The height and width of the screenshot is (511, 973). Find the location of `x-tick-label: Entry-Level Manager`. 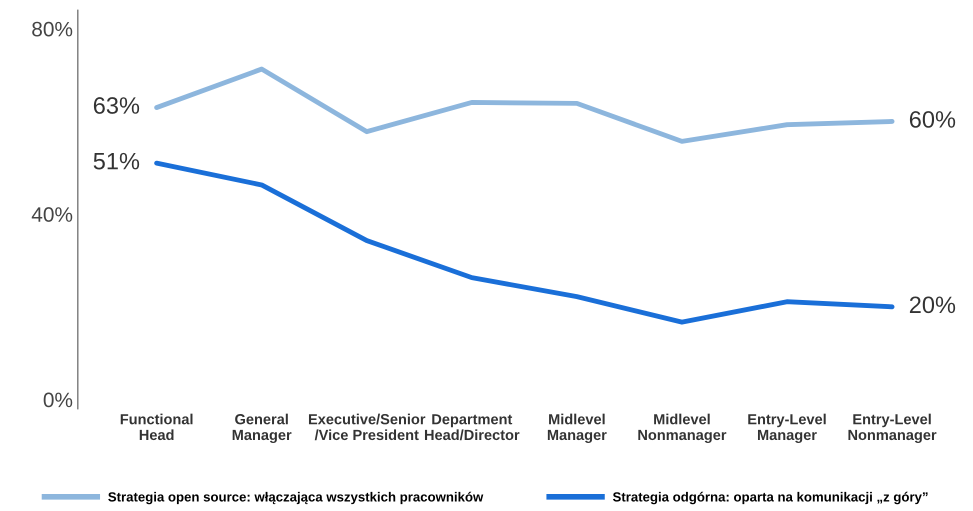

x-tick-label: Entry-Level Manager is located at coordinates (787, 429).